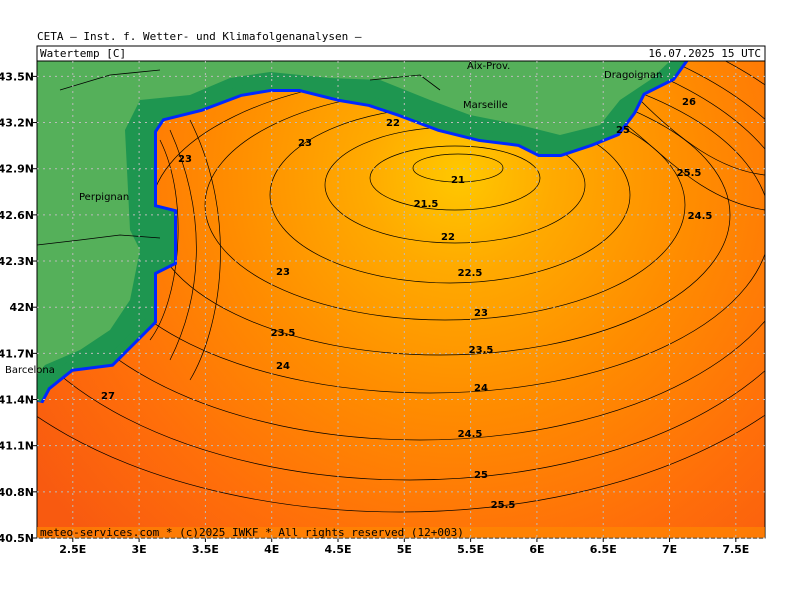 Image resolution: width=800 pixels, height=604 pixels. I want to click on lat-tick-label: 41.4N, so click(17, 400).